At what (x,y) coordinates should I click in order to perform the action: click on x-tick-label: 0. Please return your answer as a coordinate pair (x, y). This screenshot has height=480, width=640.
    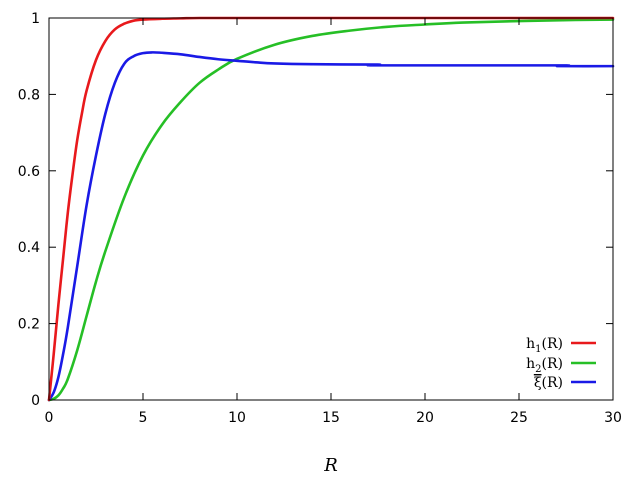
    Looking at the image, I should click on (49, 418).